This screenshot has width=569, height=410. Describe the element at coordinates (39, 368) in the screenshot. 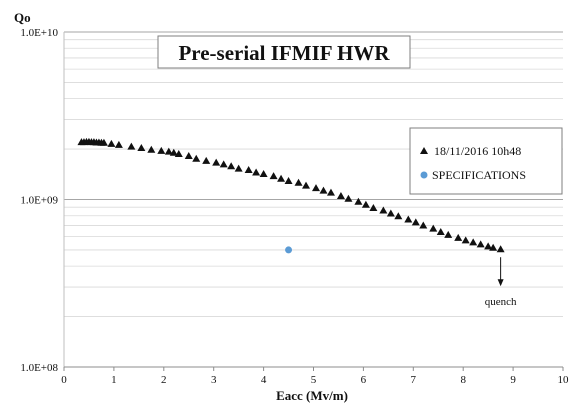

I see `y-tick-label: 1.0E+08` at that location.